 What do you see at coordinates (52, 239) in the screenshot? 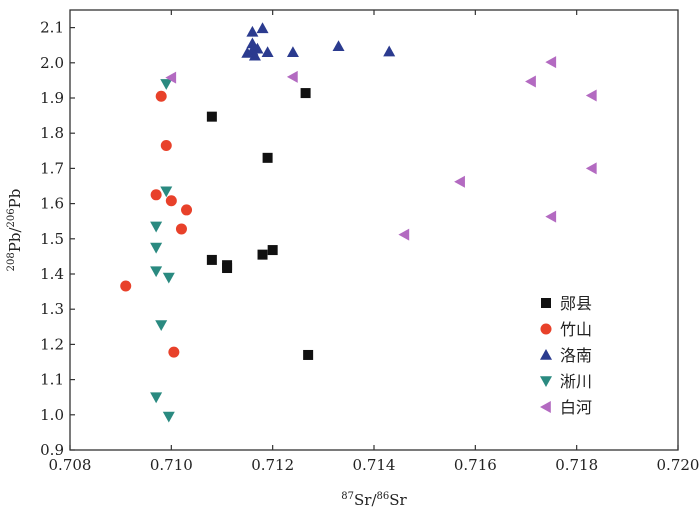
I see `y-tick-label: 1.5` at bounding box center [52, 239].